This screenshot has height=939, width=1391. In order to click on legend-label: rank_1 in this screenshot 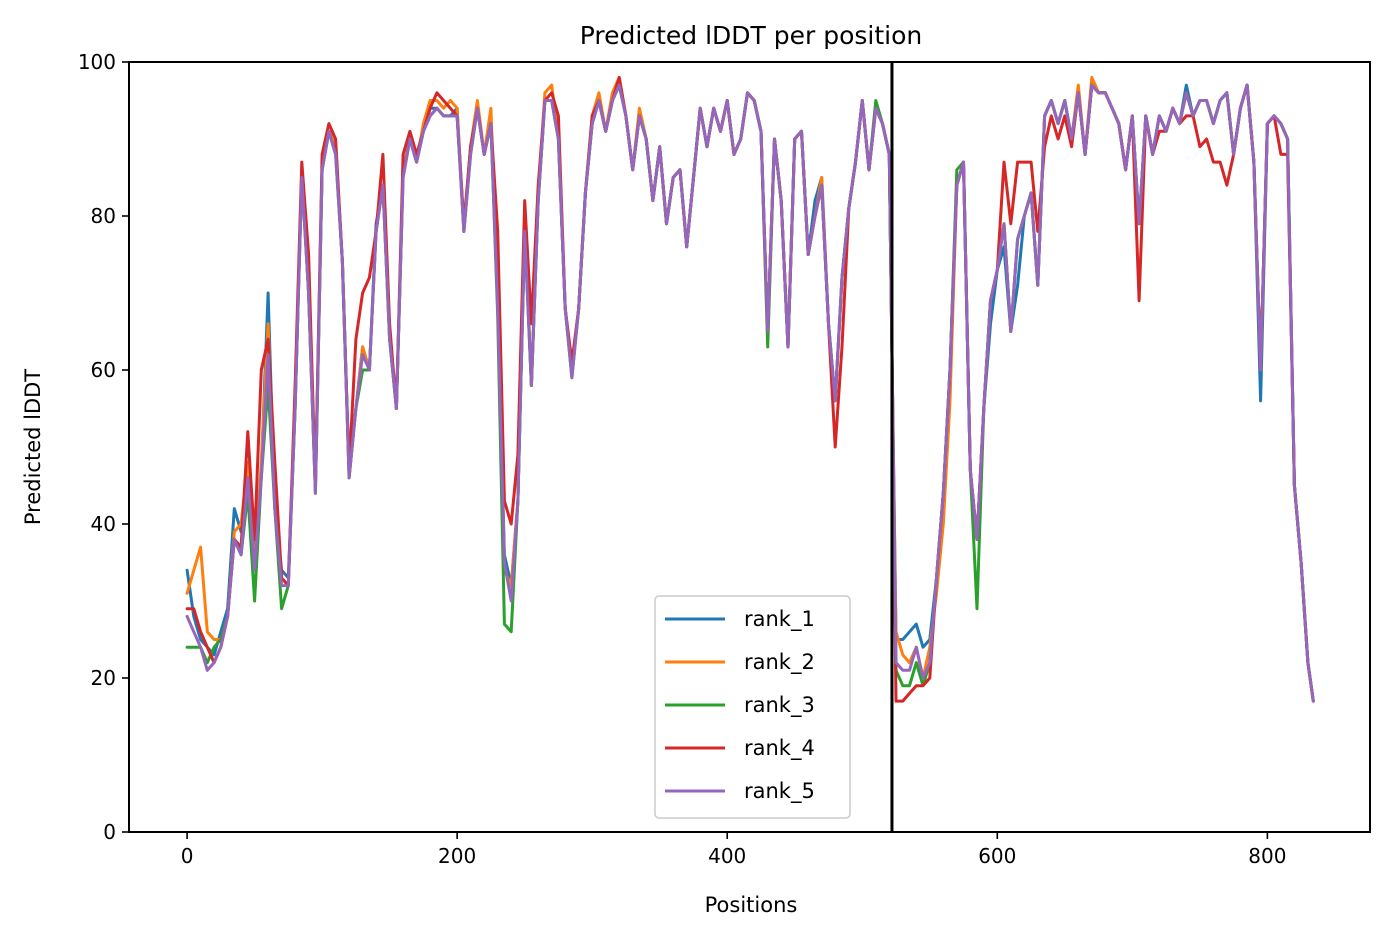, I will do `click(779, 619)`.